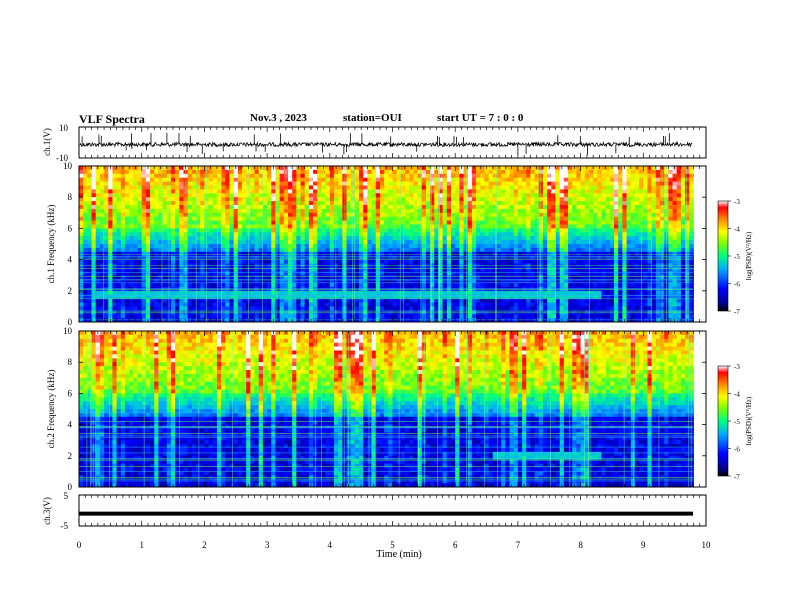 This screenshot has width=792, height=612. I want to click on header-title: VLF Spectra, so click(112, 119).